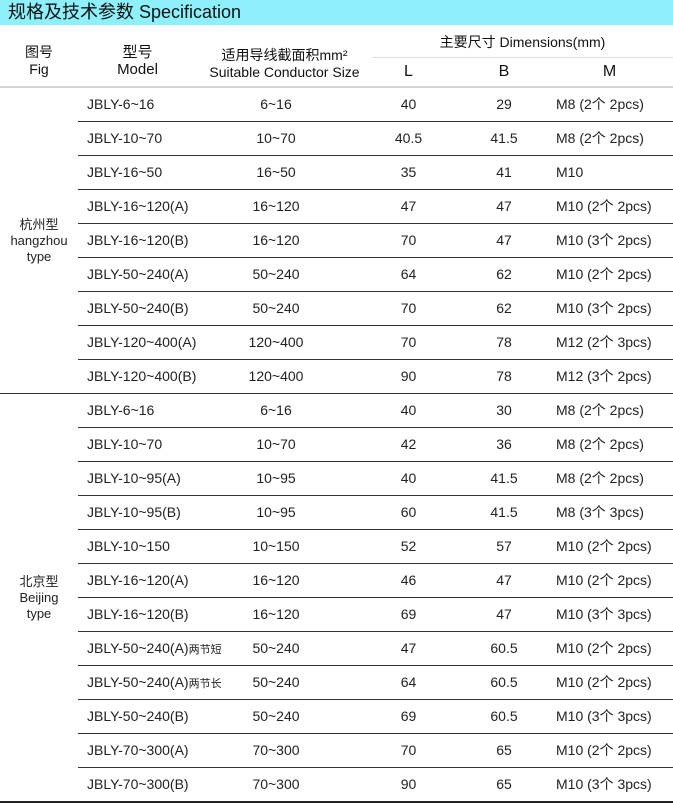 This screenshot has height=803, width=673. I want to click on header-dimensions: 主要尺寸 Dimensions(mm), so click(522, 42).